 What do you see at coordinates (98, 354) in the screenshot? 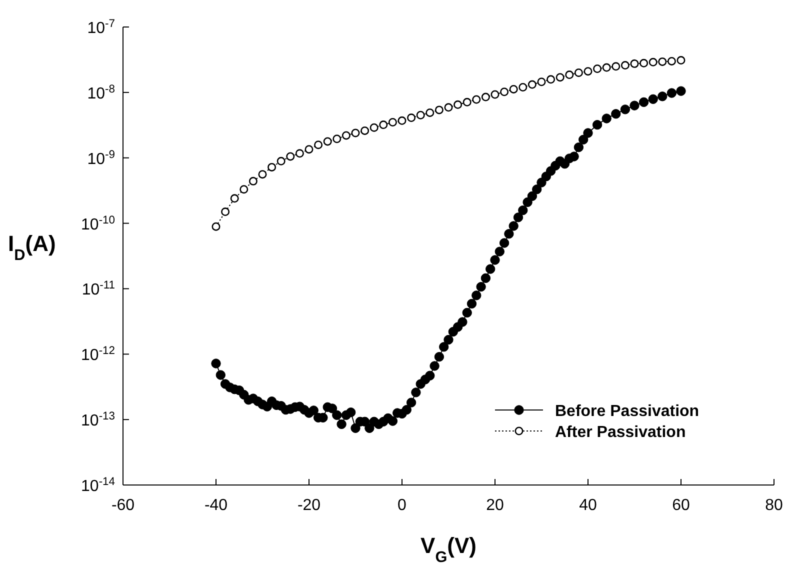
I see `y-tick-label: 10$^{-12}$` at bounding box center [98, 354].